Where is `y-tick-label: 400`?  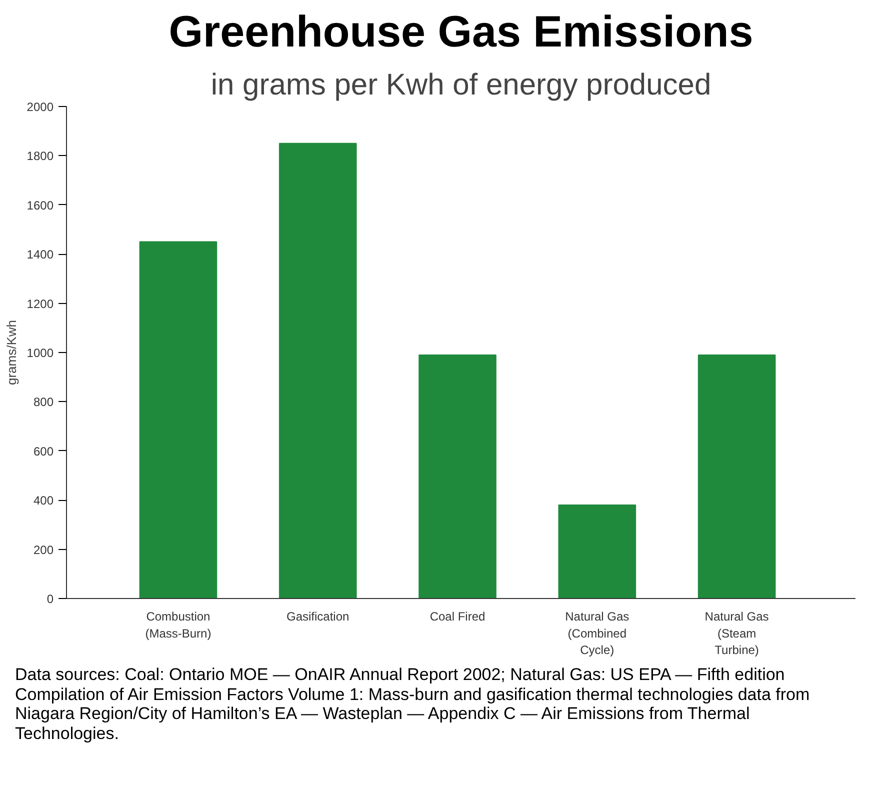
y-tick-label: 400 is located at coordinates (43, 501).